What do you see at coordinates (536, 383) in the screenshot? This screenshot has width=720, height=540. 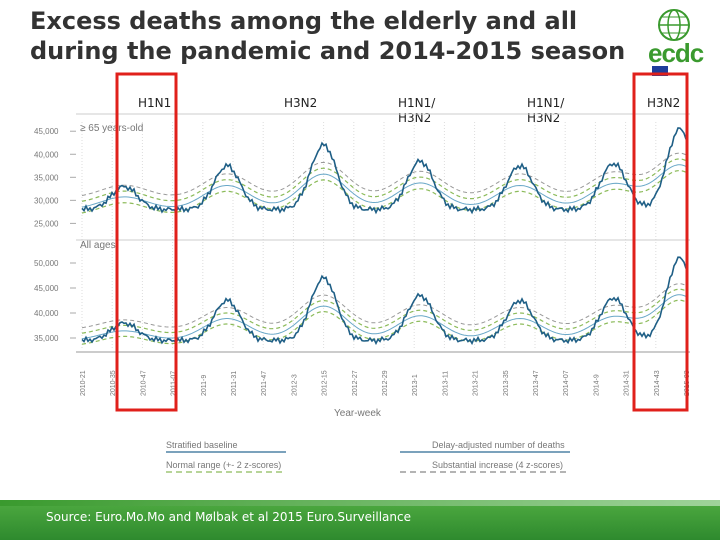 I see `x-tick-label: 2013-47` at bounding box center [536, 383].